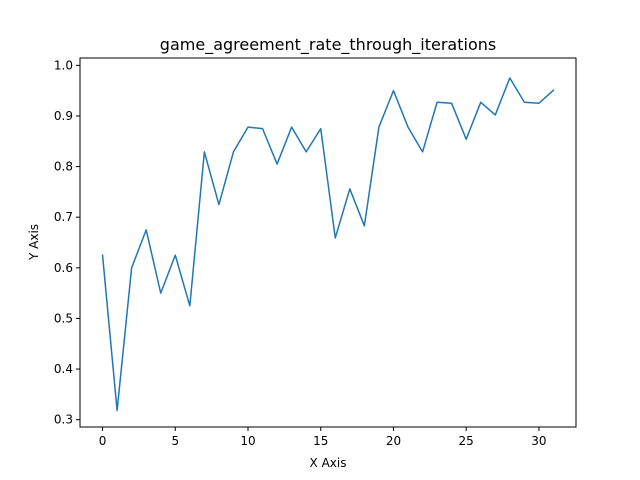 Image resolution: width=640 pixels, height=480 pixels. What do you see at coordinates (393, 441) in the screenshot?
I see `x-tick-label: 20` at bounding box center [393, 441].